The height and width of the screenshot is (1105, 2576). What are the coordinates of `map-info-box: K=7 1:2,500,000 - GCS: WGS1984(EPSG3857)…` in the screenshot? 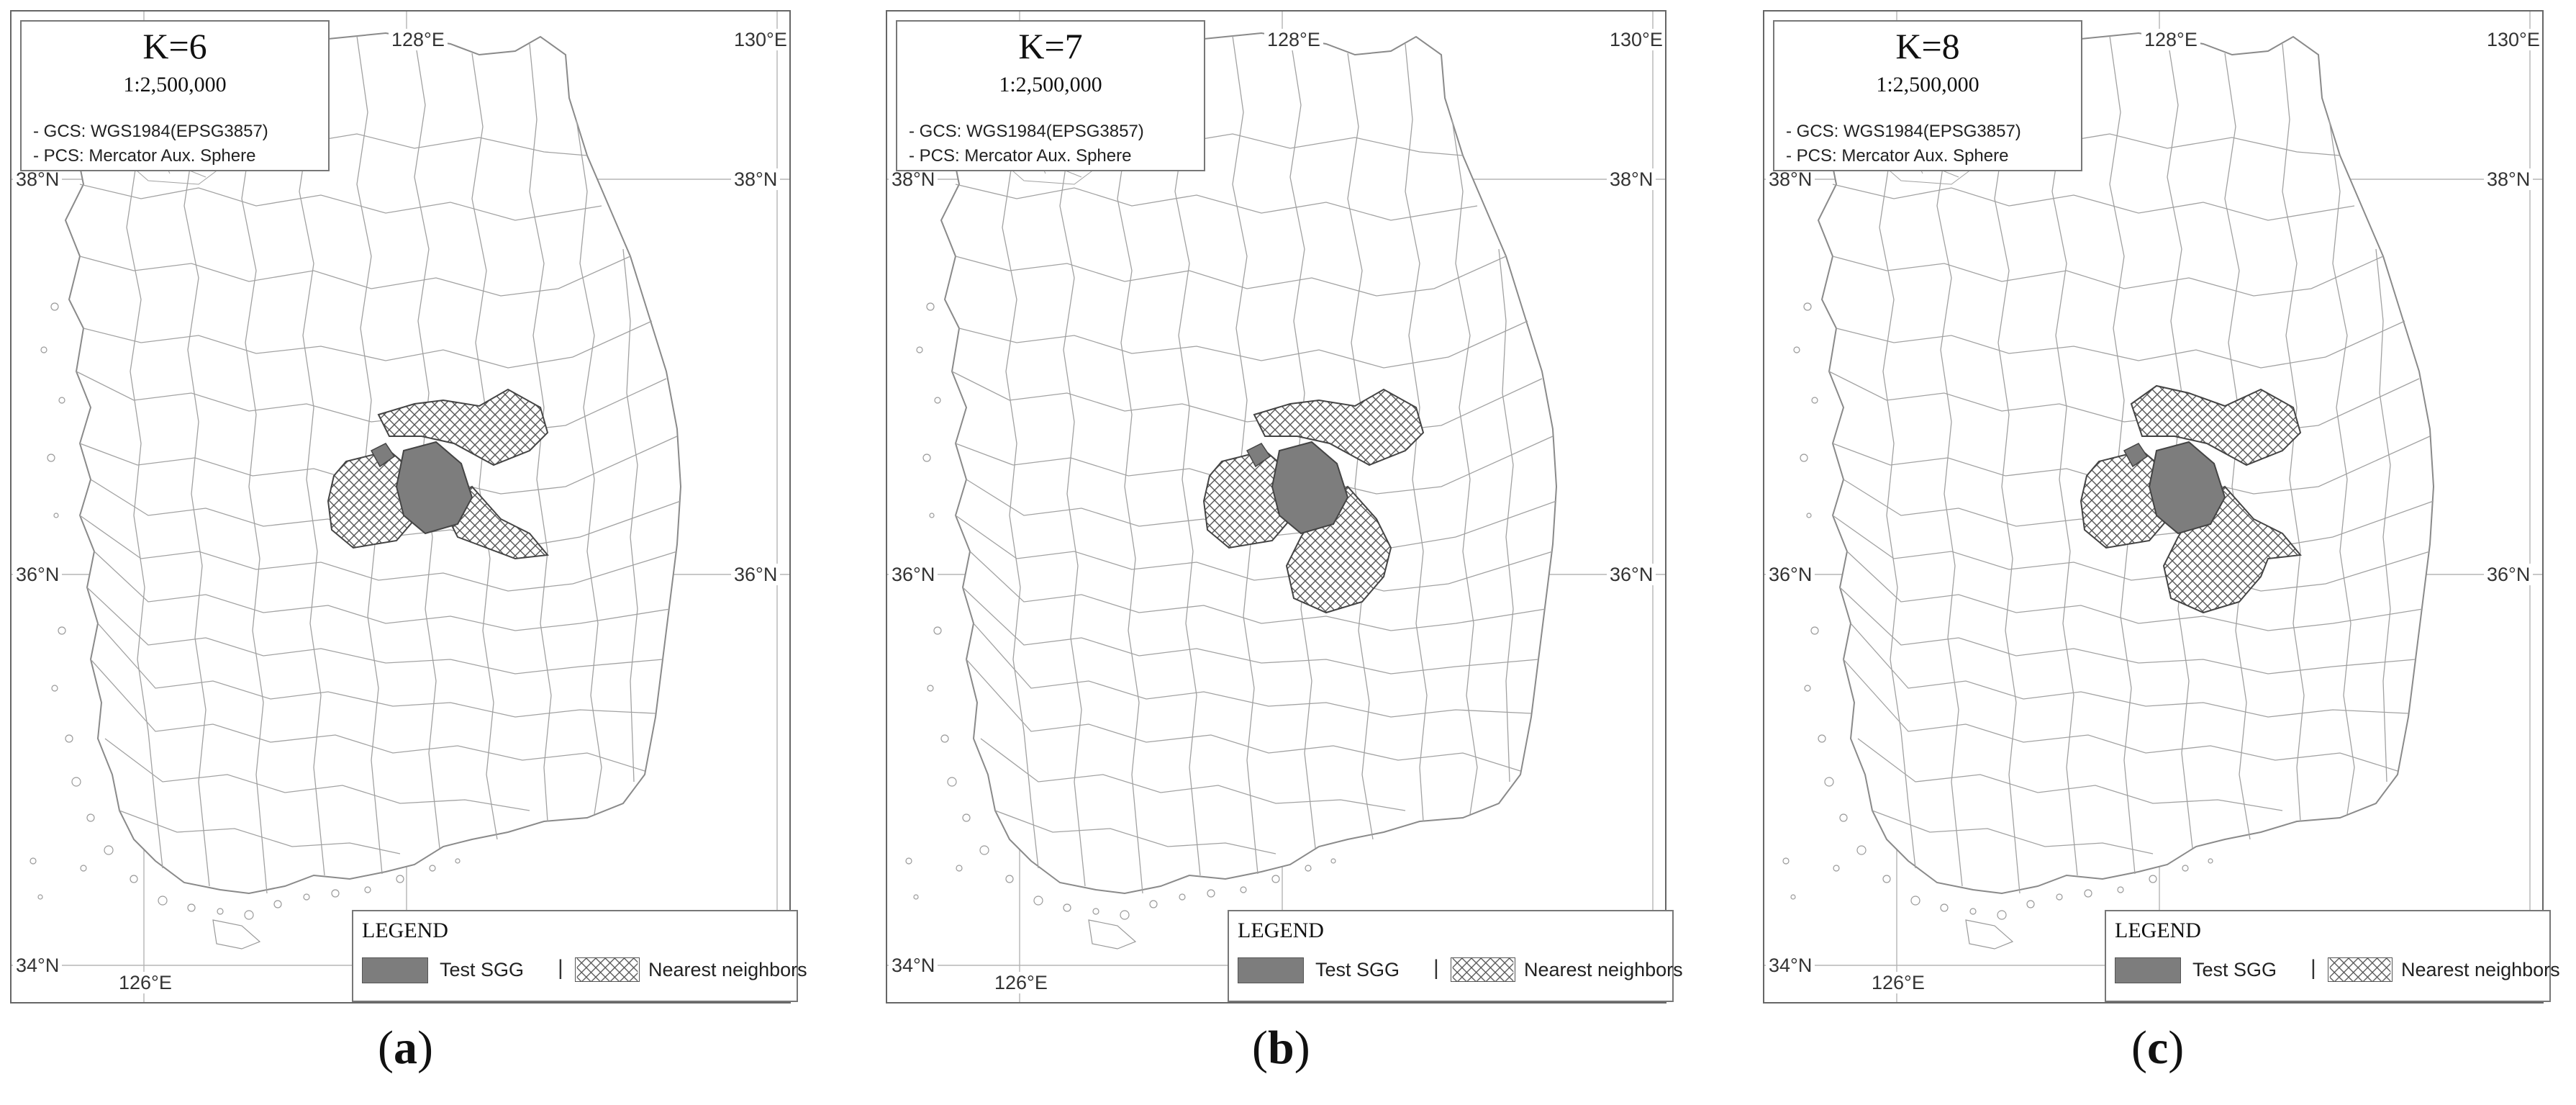 It's located at (1050, 95).